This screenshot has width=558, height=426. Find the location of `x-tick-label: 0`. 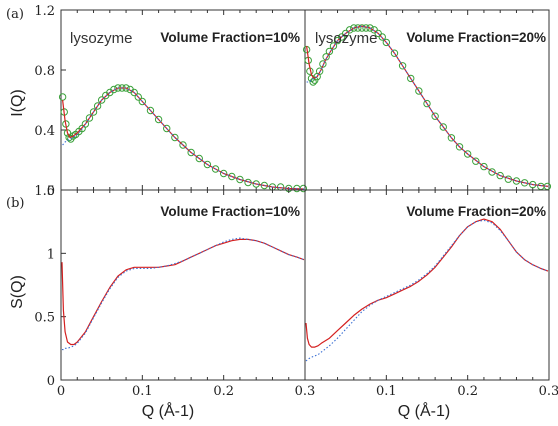

x-tick-label: 0 is located at coordinates (61, 391).